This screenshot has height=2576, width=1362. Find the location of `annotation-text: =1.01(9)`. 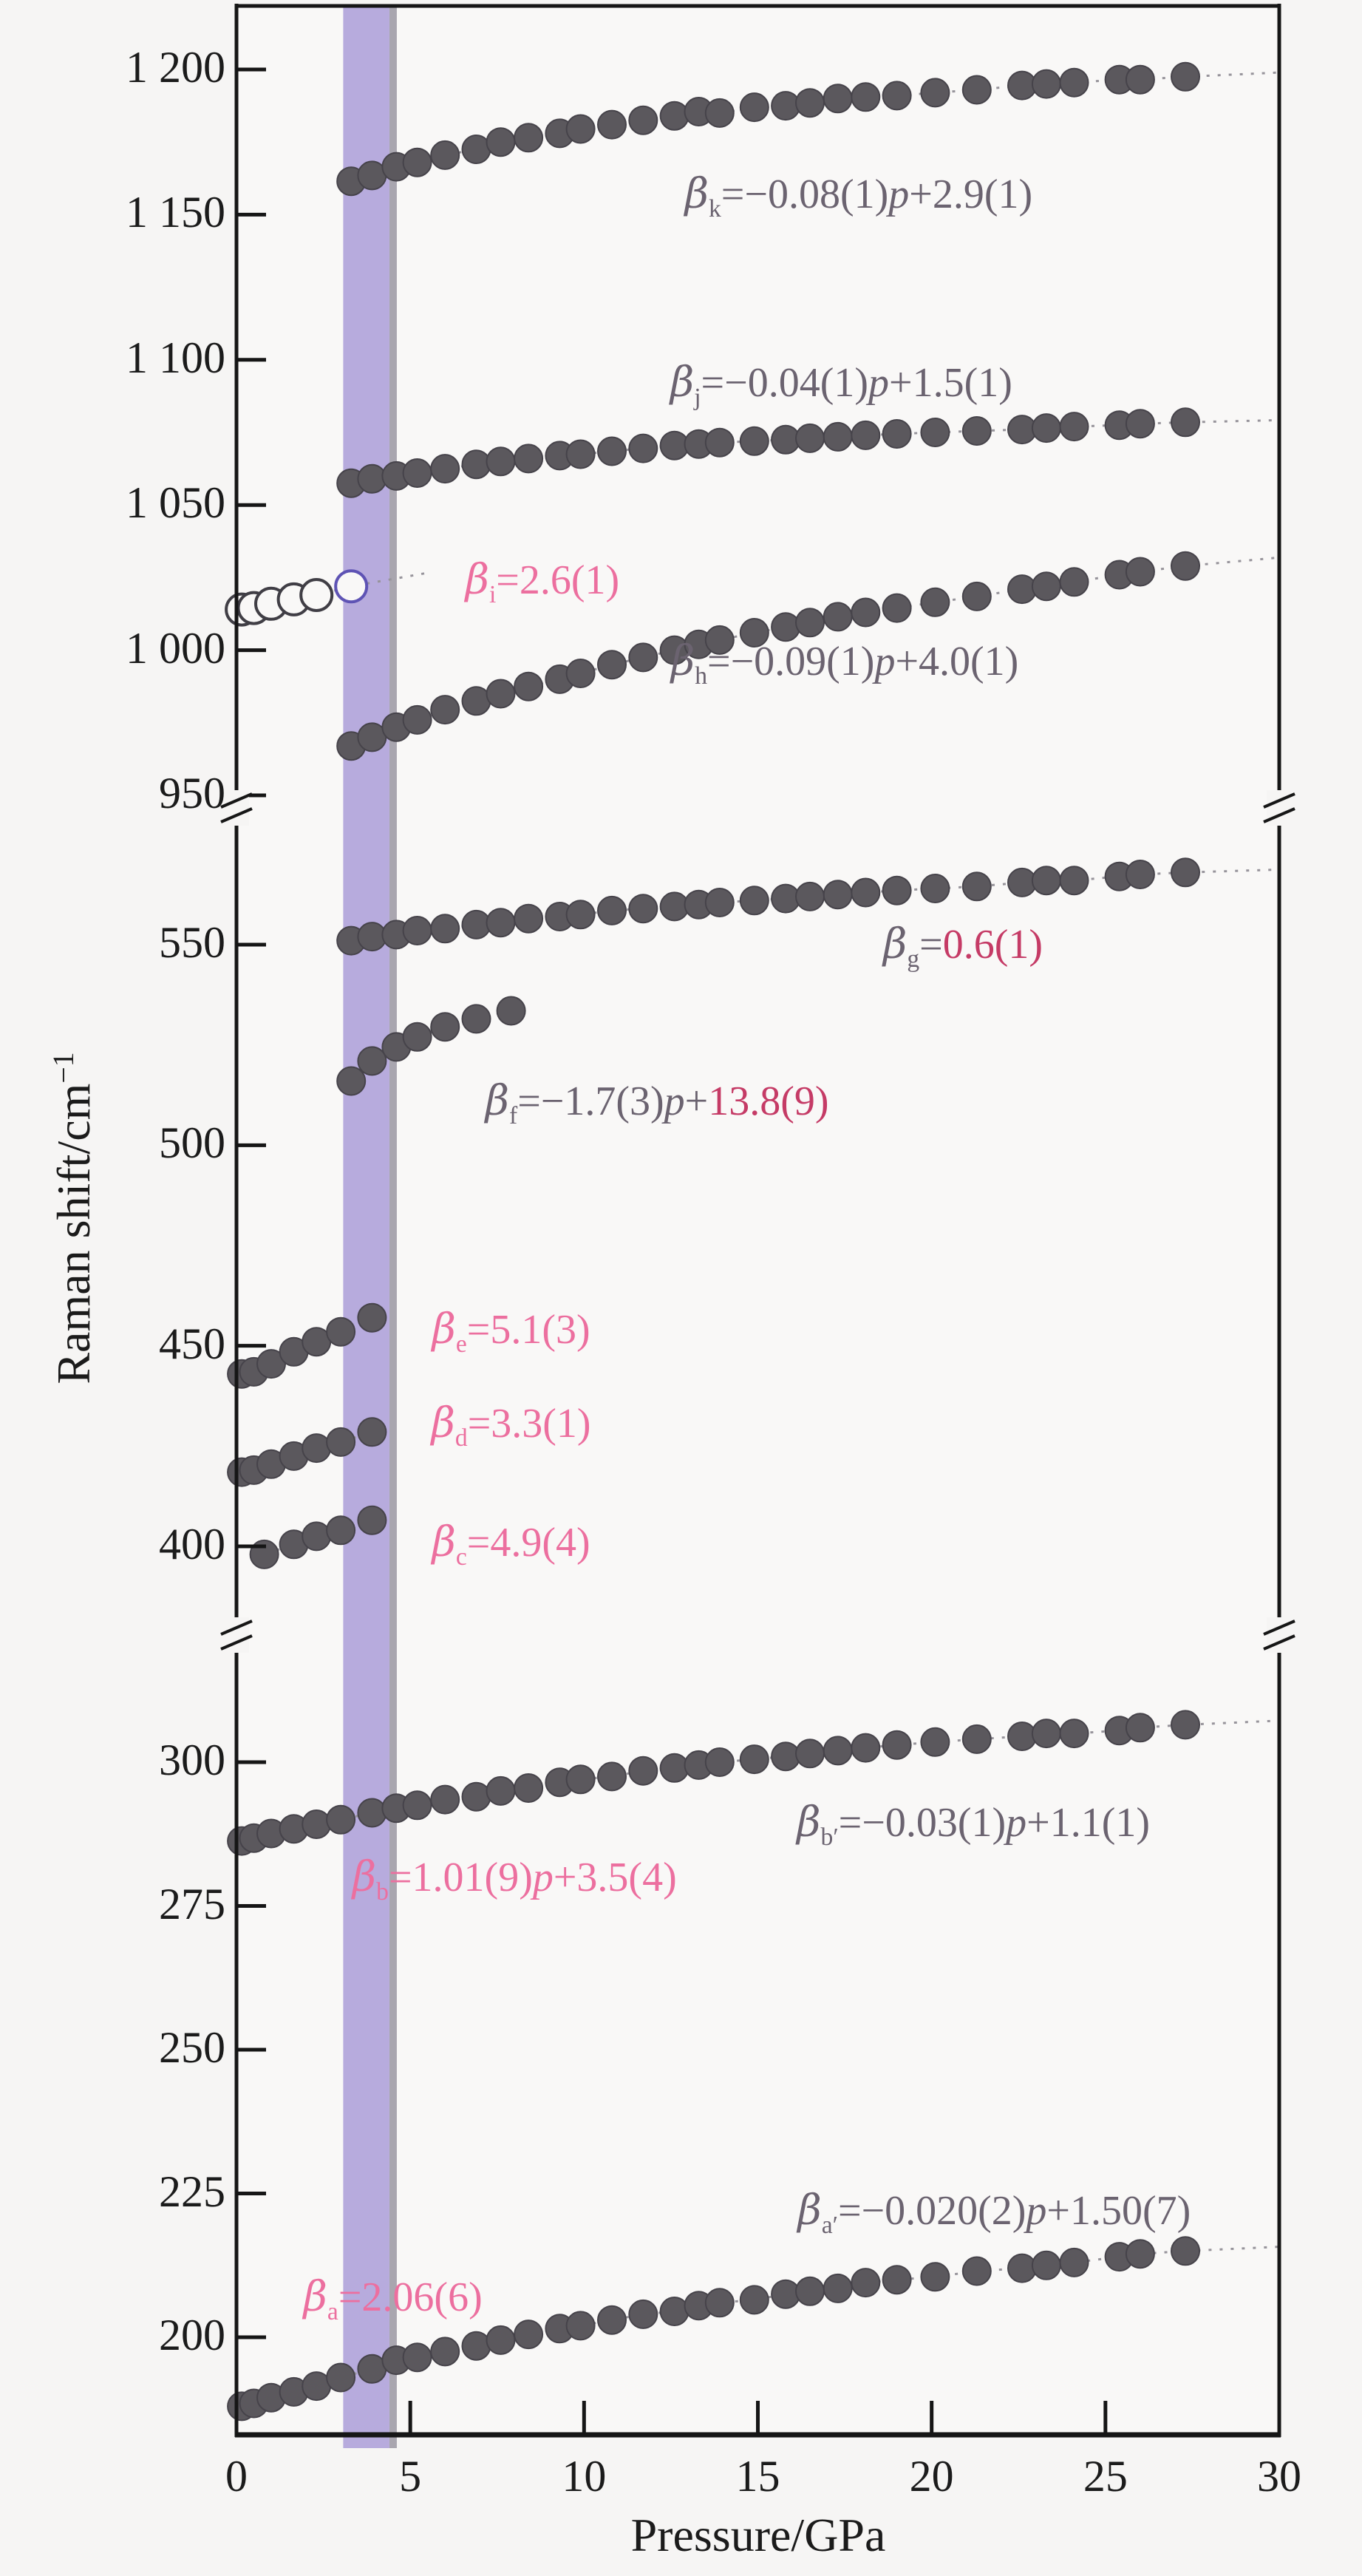

annotation-text: =1.01(9) is located at coordinates (460, 1877).